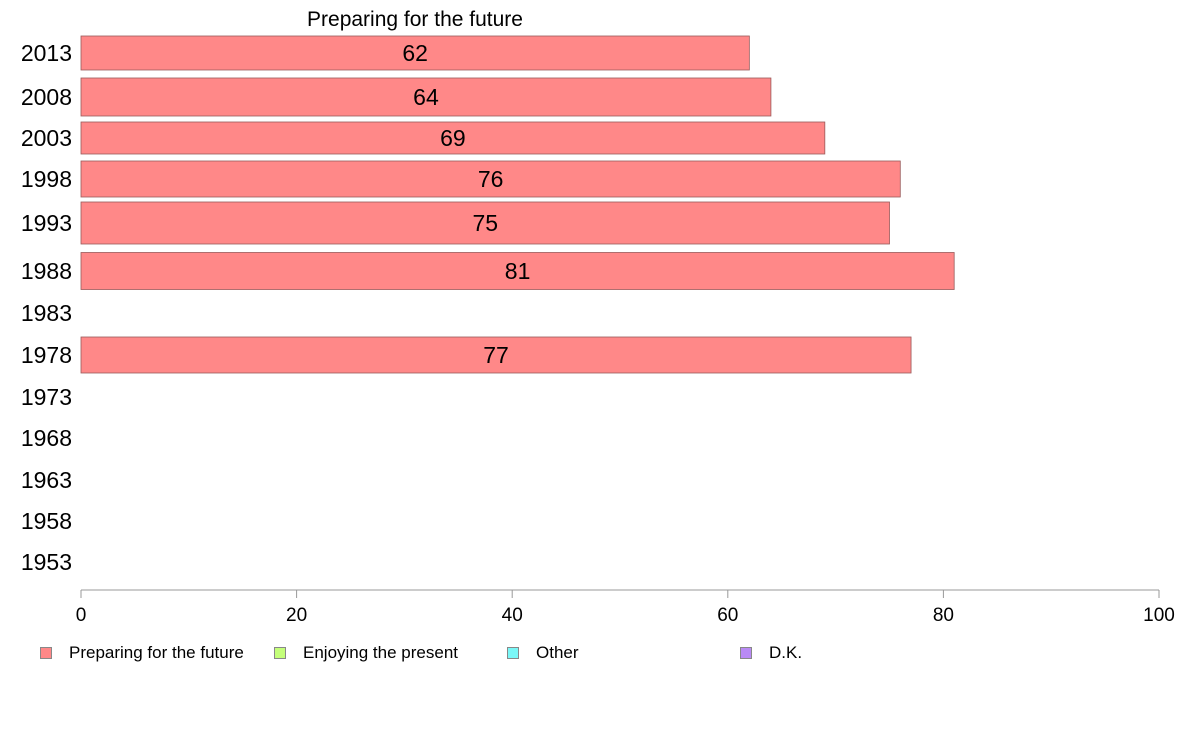 The image size is (1188, 736). I want to click on y-tick-label: 1978, so click(46, 355).